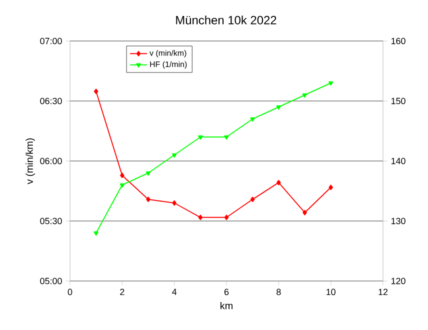 The image size is (428, 330). I want to click on x-tick-label: 10, so click(331, 292).